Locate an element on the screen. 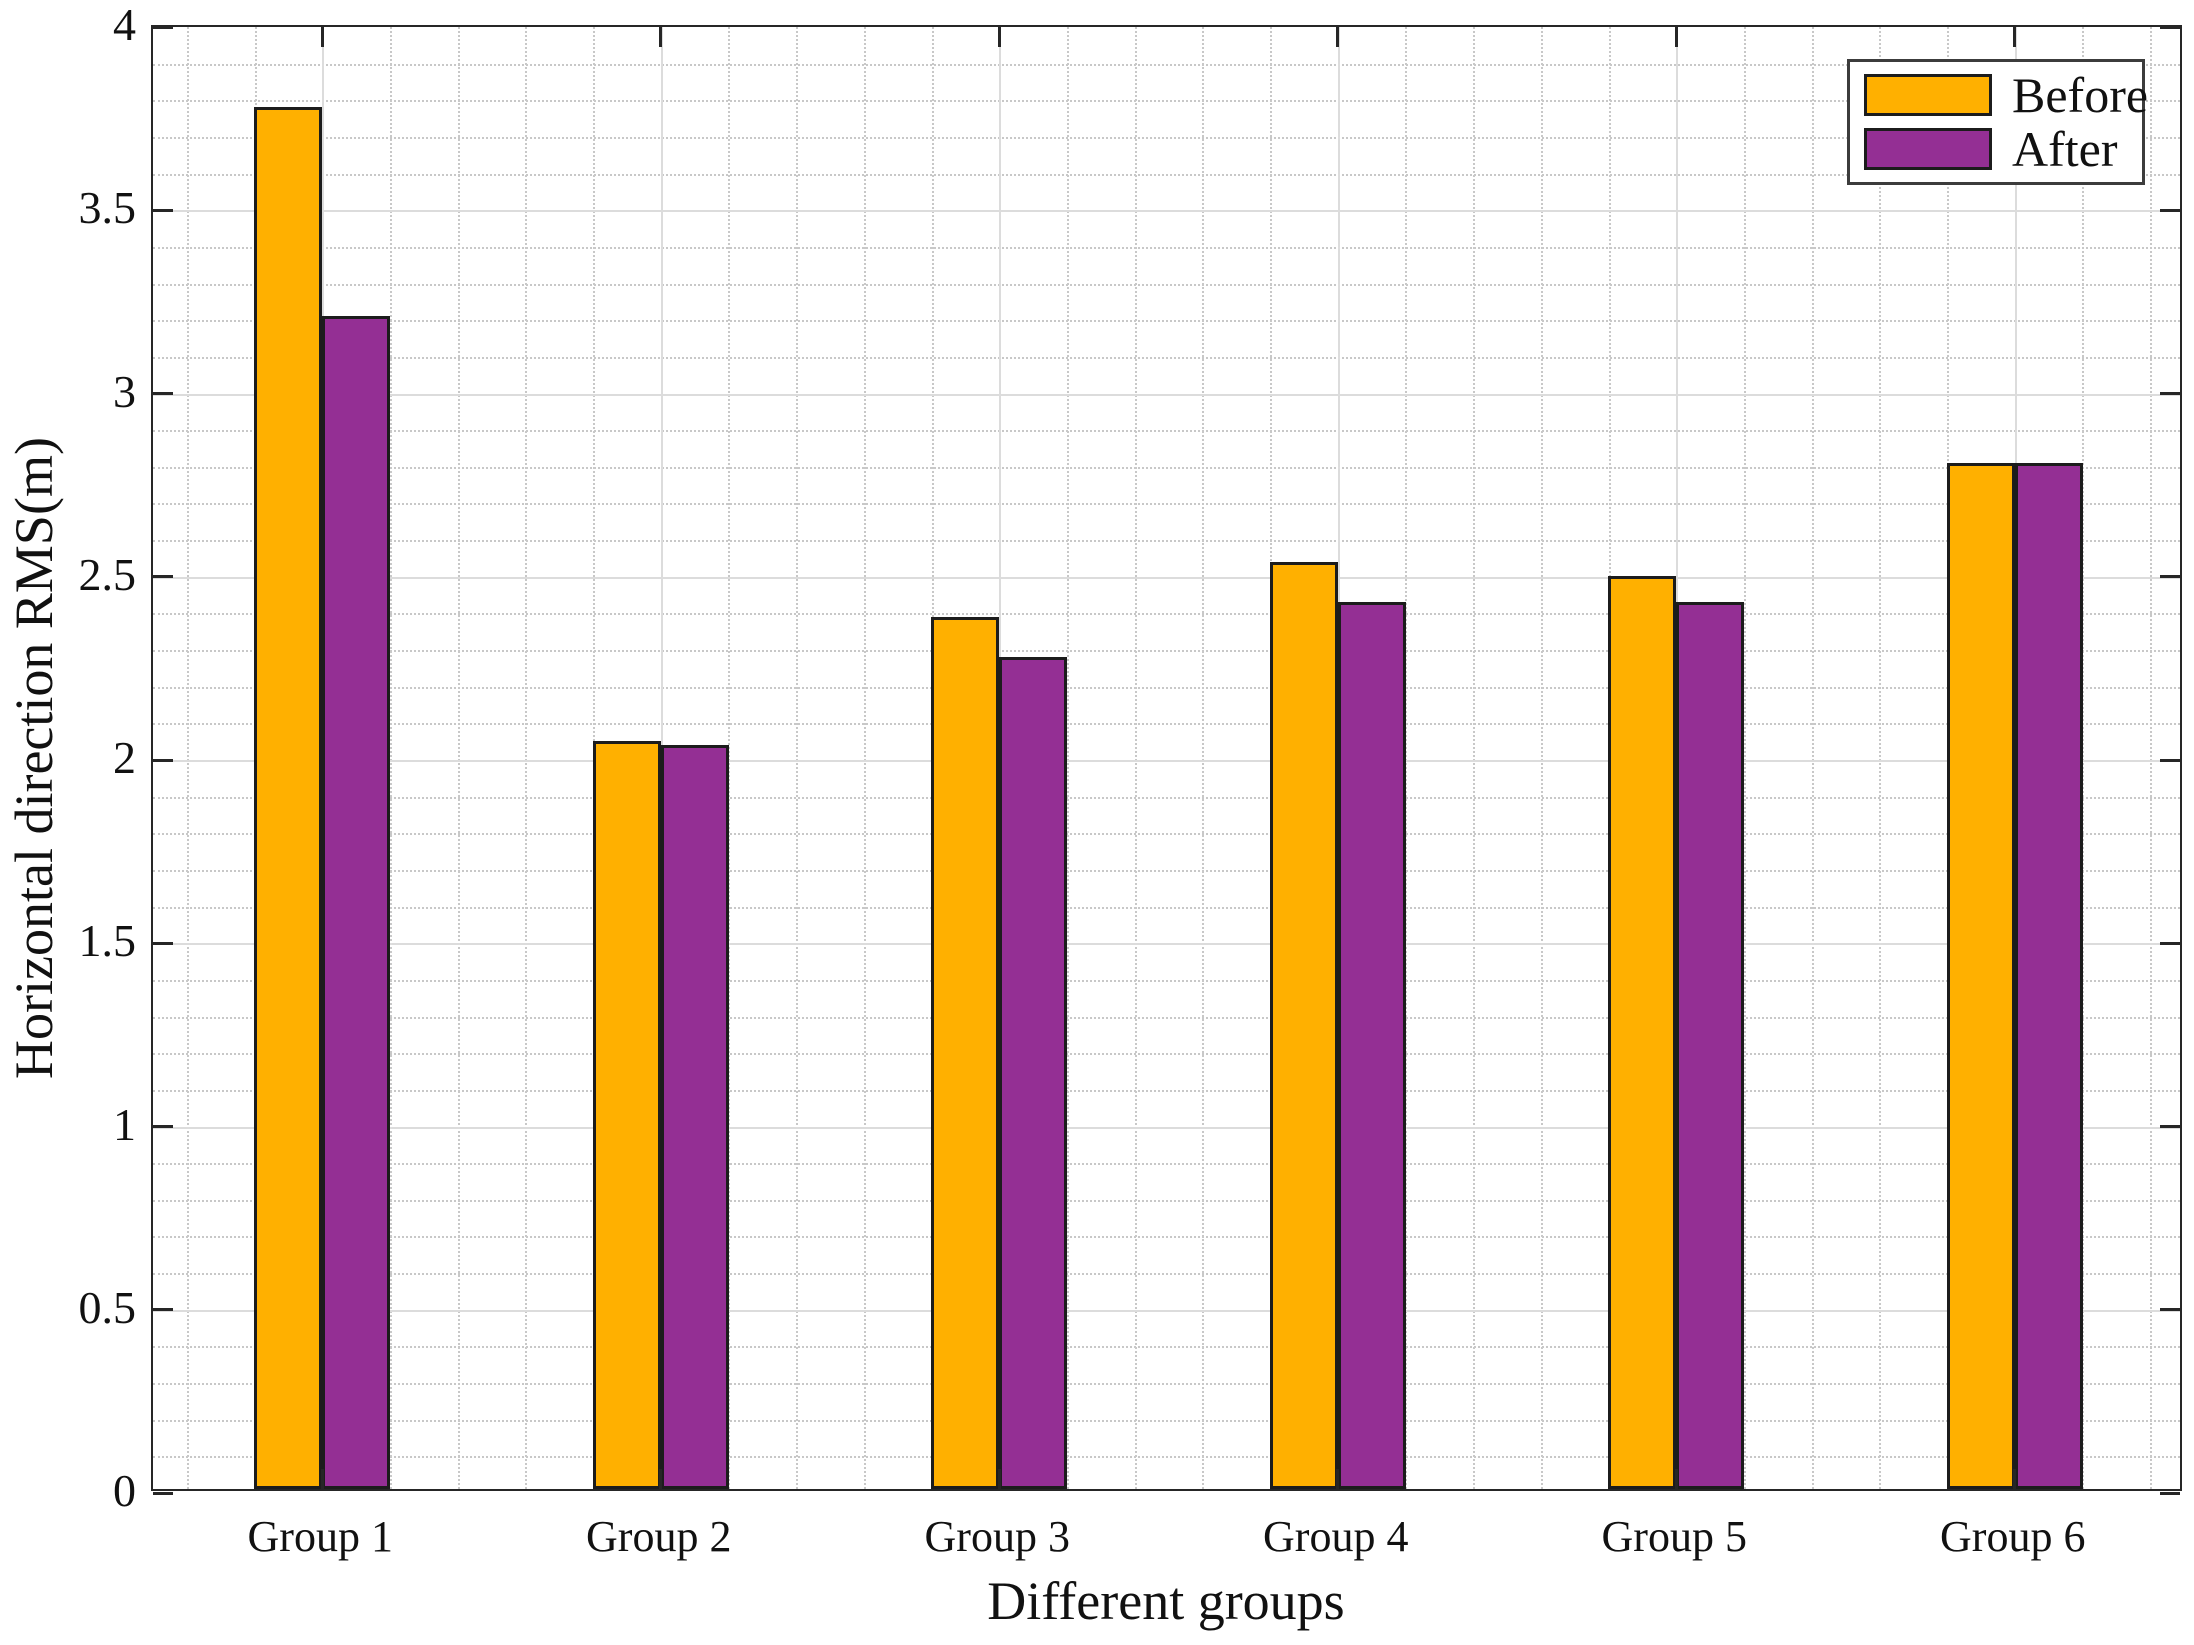 The width and height of the screenshot is (2194, 1645). y-tick-label: 4 is located at coordinates (124, 25).